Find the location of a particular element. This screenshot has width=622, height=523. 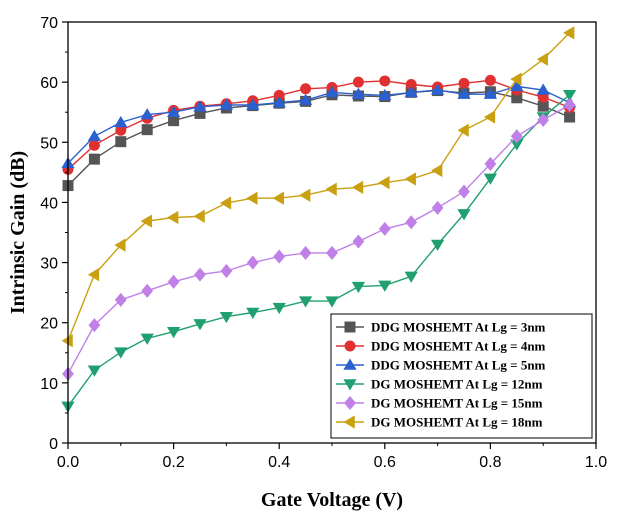

y-tick-label: 50 is located at coordinates (49, 143).